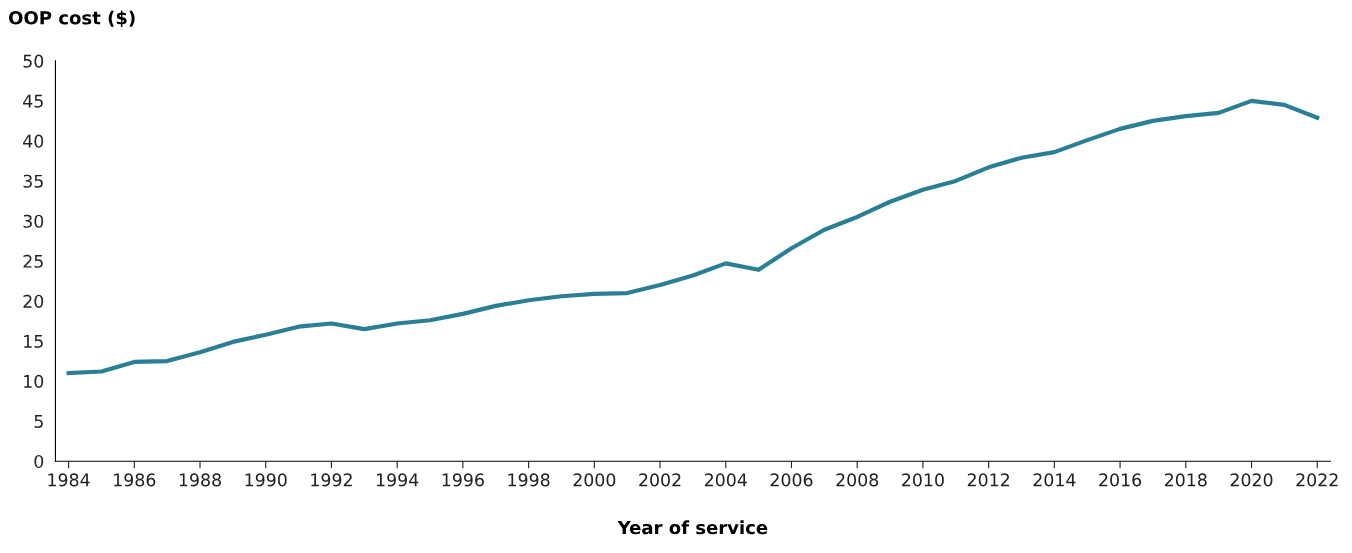  What do you see at coordinates (1317, 480) in the screenshot?
I see `x-tick-label: 2022` at bounding box center [1317, 480].